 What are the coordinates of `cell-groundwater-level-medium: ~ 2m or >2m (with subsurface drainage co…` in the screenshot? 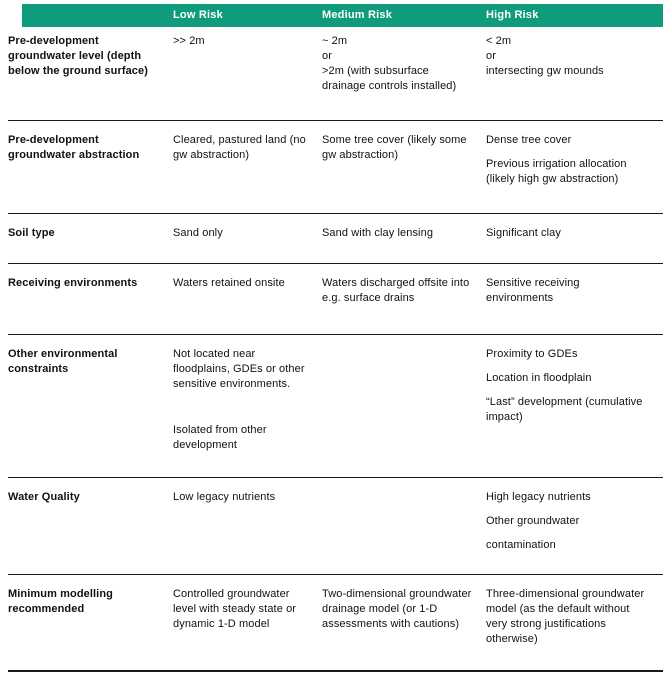 It's located at (389, 63).